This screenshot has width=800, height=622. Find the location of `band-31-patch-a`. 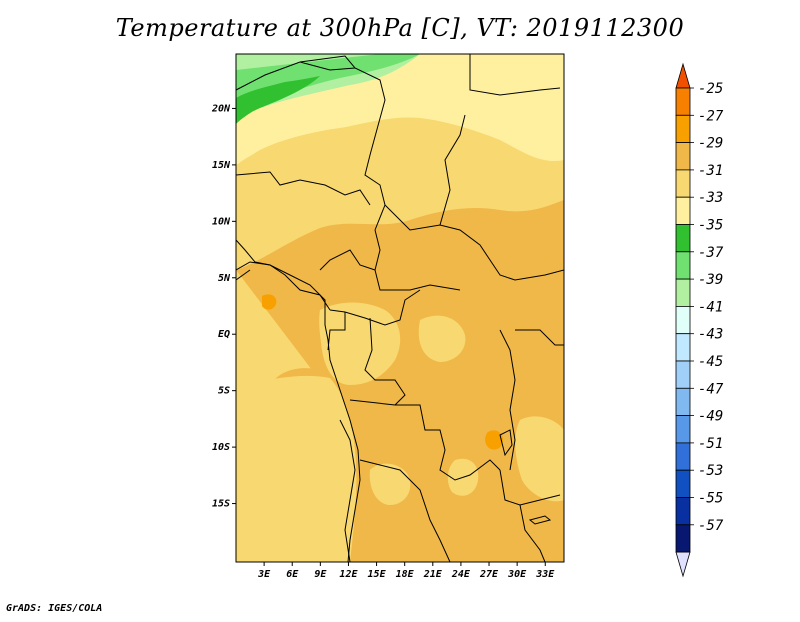

band-31-patch-a is located at coordinates (442, 338).